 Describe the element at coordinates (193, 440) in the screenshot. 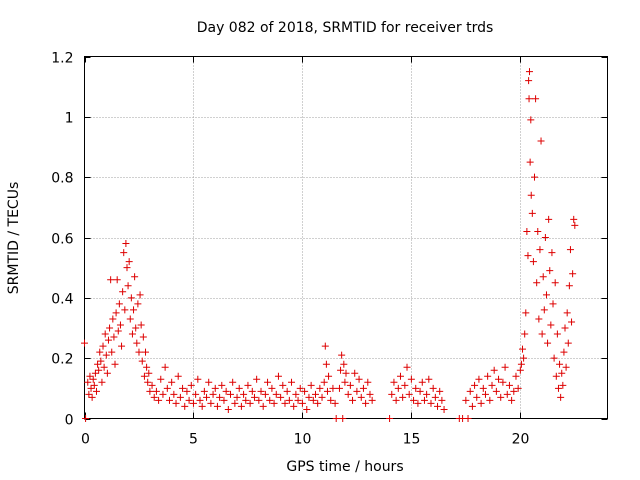

I see `x-tick-label: 5` at that location.